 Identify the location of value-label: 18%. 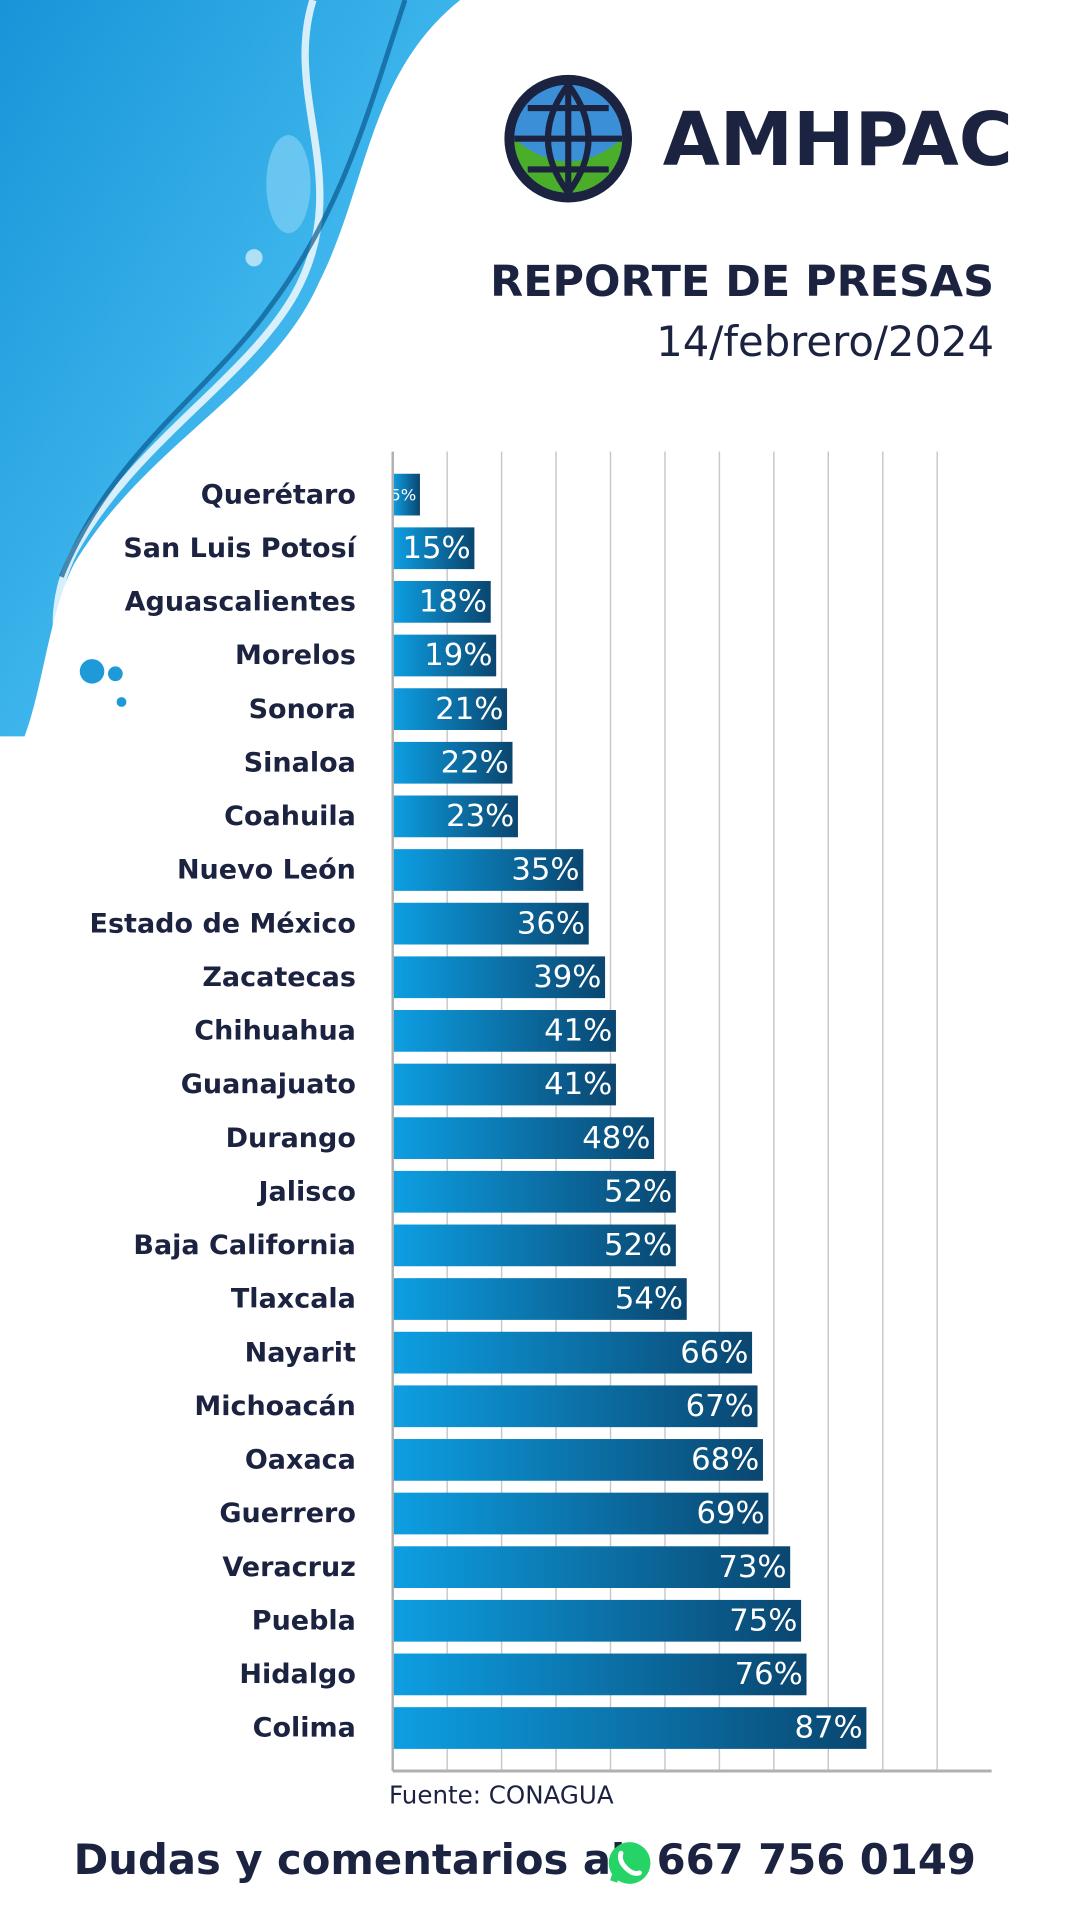
(453, 602).